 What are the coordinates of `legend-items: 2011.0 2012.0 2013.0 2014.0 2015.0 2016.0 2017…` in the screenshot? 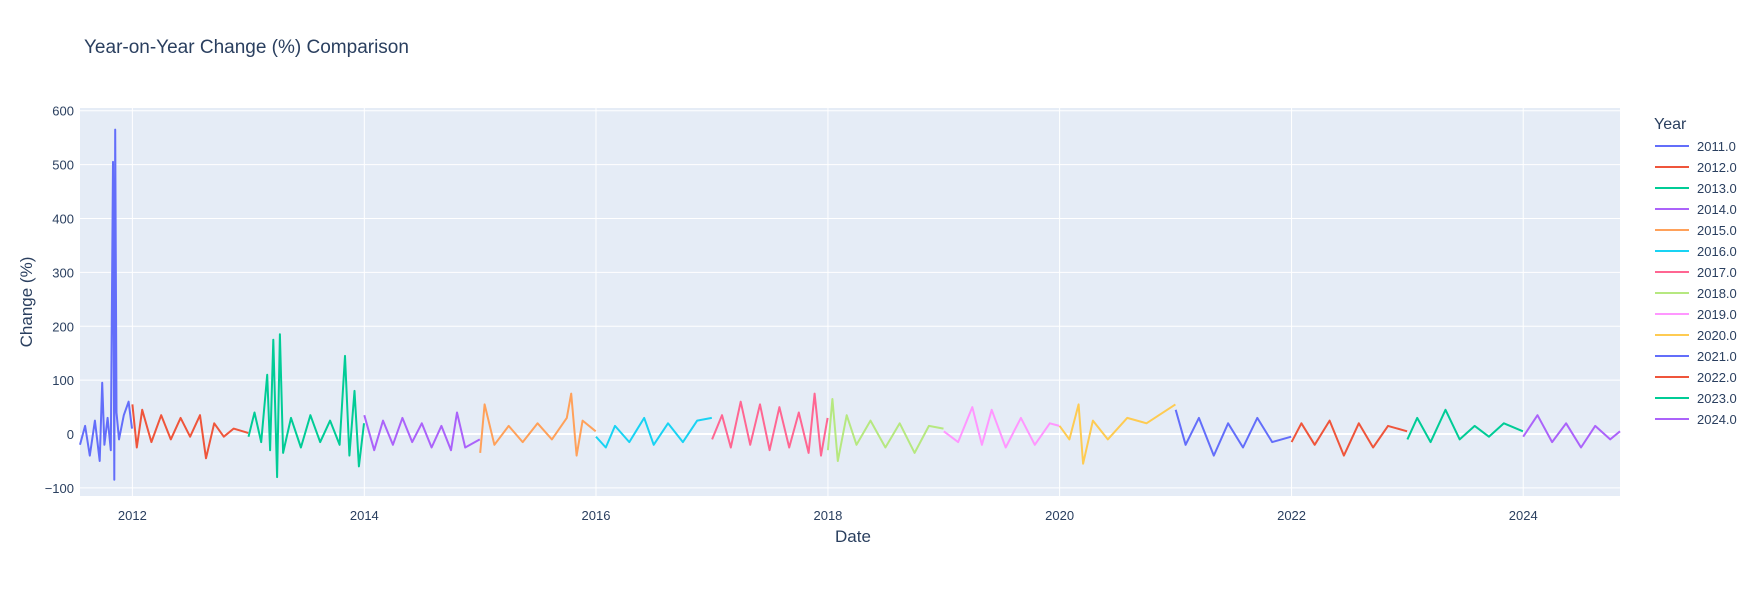 It's located at (1696, 283).